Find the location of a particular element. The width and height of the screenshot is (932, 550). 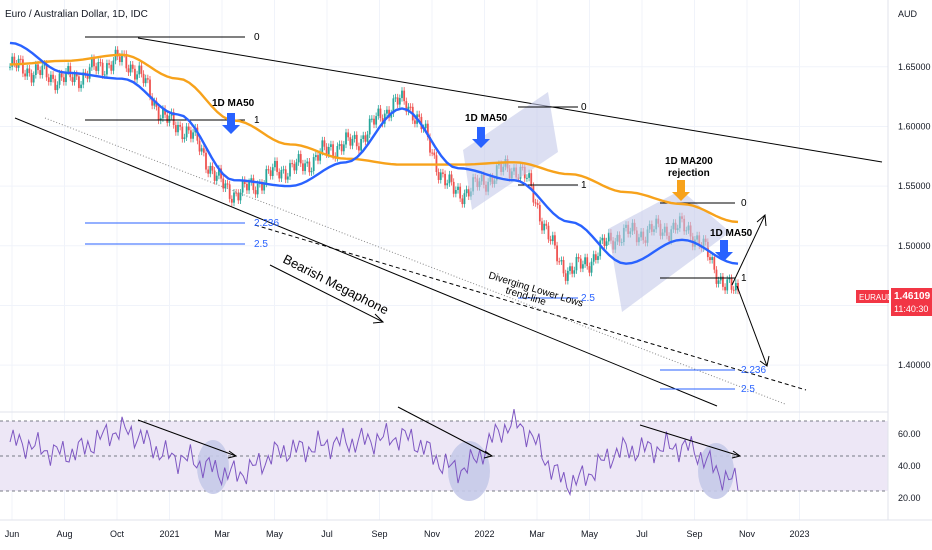

ma200-label-2: rejection is located at coordinates (689, 173).